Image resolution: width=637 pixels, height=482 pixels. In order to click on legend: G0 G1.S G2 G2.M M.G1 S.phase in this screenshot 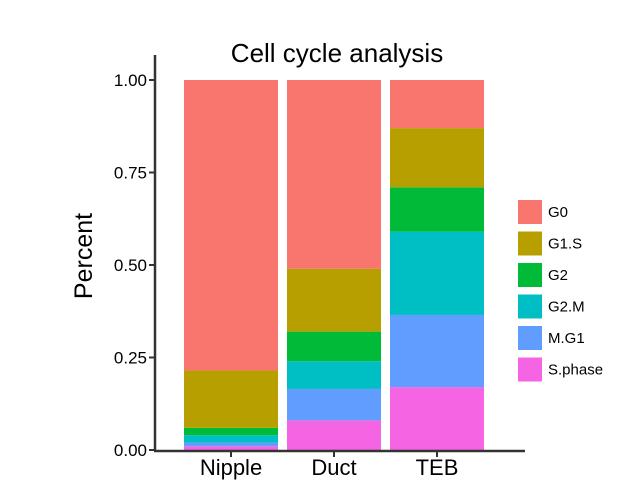, I will do `click(560, 291)`.